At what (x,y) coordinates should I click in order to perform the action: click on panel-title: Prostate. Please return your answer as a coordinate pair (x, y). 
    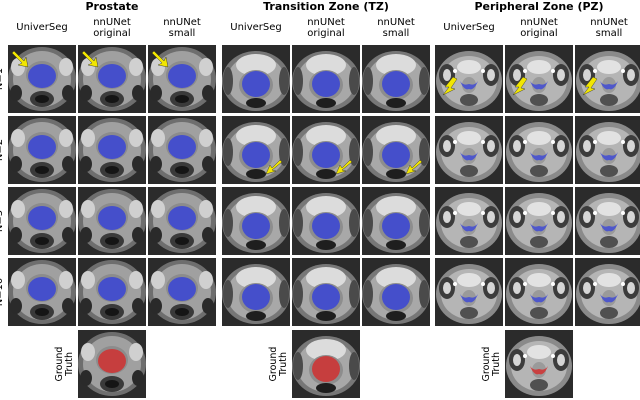
    Looking at the image, I should click on (112, 6).